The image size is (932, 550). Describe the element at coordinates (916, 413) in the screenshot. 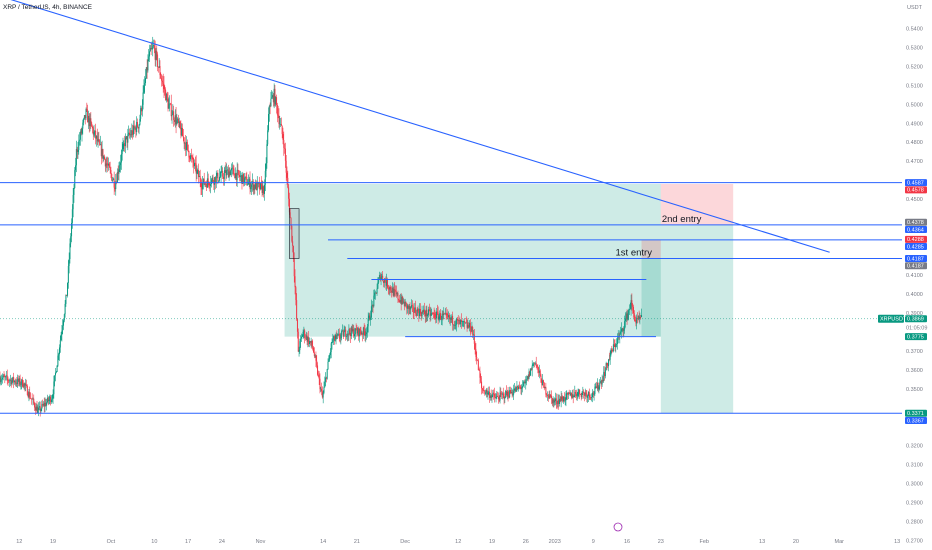

I see `price-badge-10: 0.3371` at that location.